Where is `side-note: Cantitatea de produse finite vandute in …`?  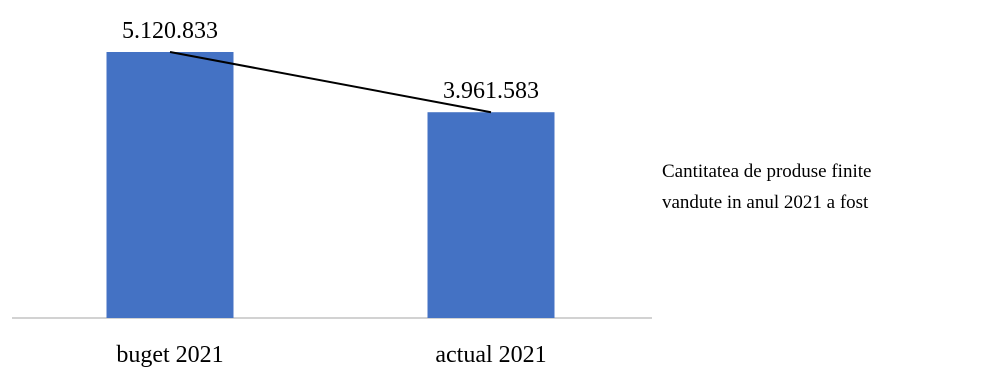 side-note: Cantitatea de produse finite vandute in … is located at coordinates (824, 187).